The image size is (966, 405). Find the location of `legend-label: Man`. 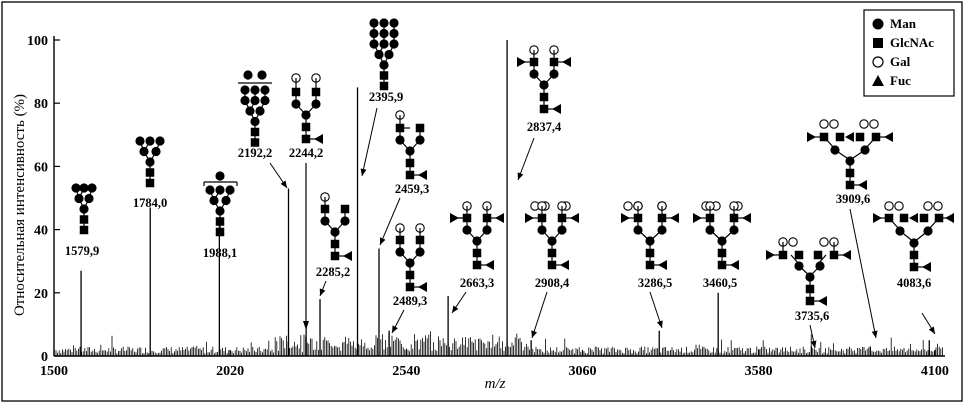

legend-label: Man is located at coordinates (903, 23).